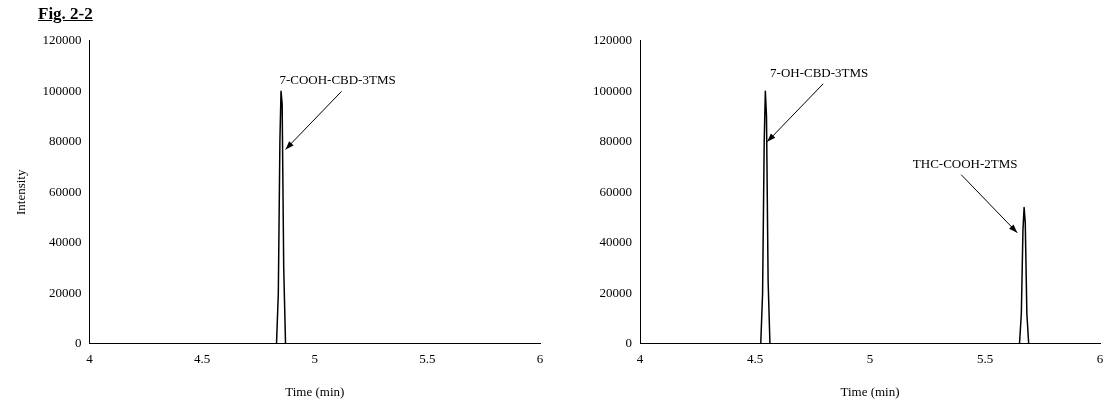  Describe the element at coordinates (965, 163) in the screenshot. I see `annotation: THC-COOH-2TMS` at that location.